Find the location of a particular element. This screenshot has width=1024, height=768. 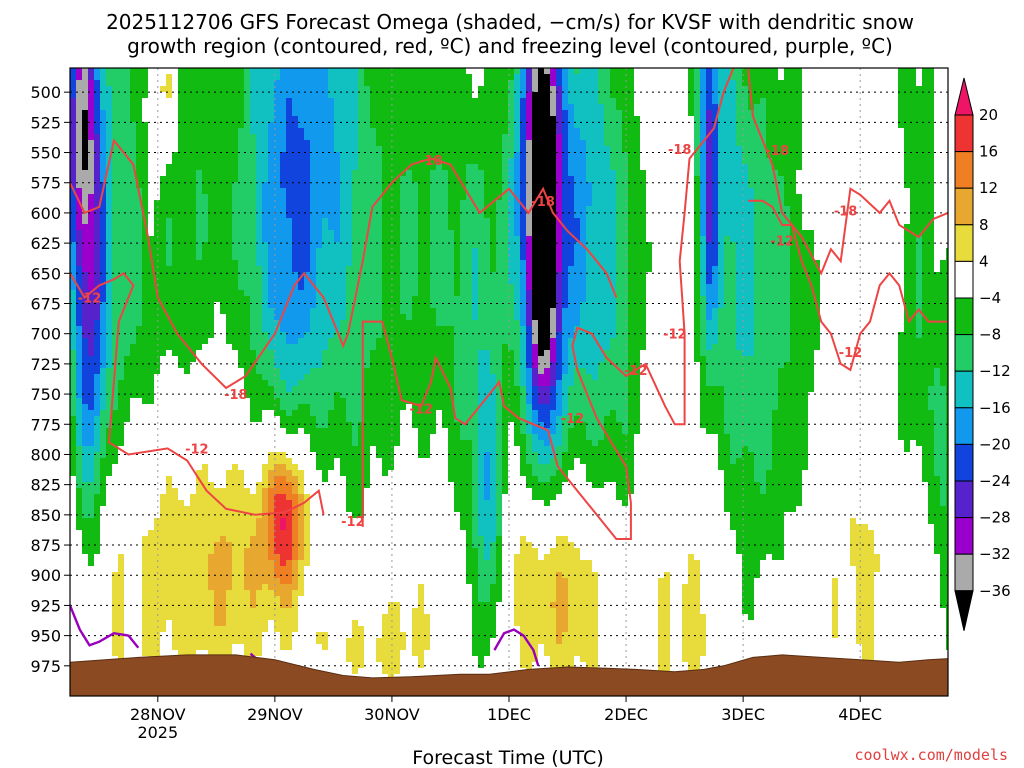

contour-label-3: -12 is located at coordinates (197, 449).